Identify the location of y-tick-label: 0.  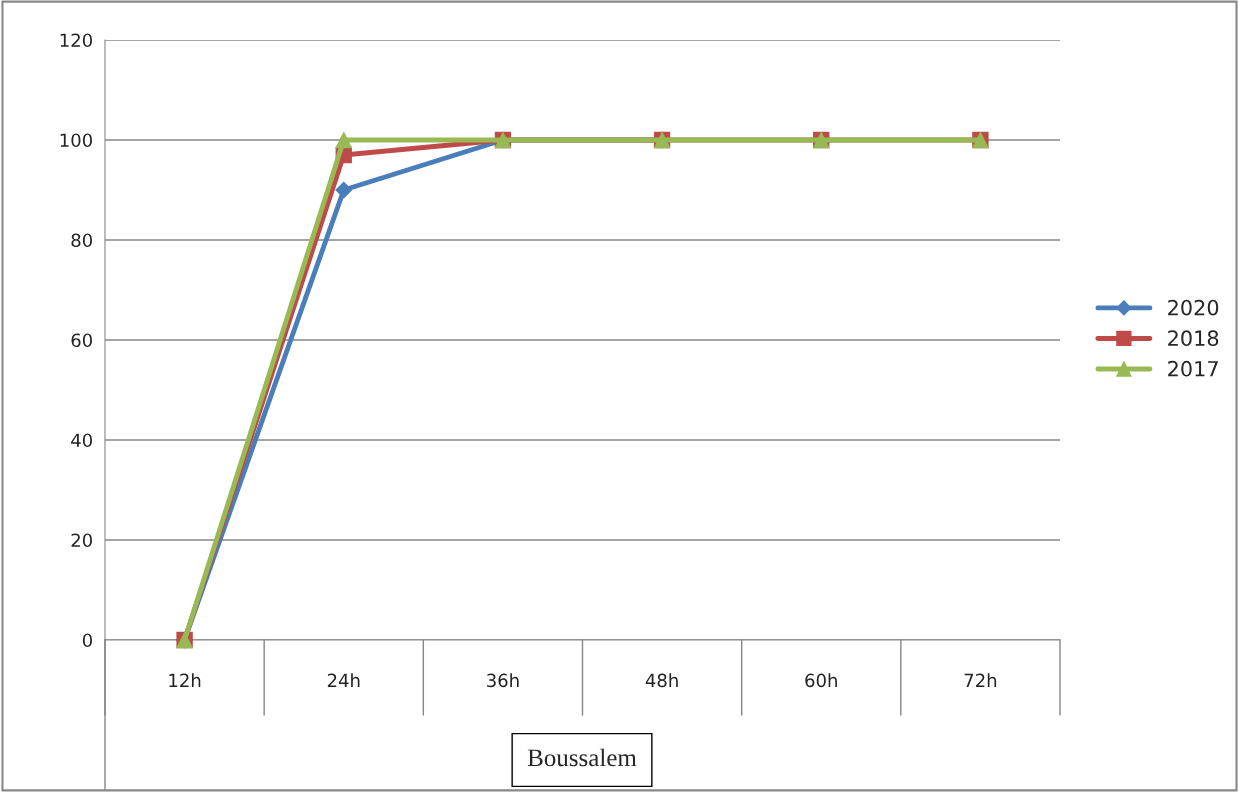
(87, 640).